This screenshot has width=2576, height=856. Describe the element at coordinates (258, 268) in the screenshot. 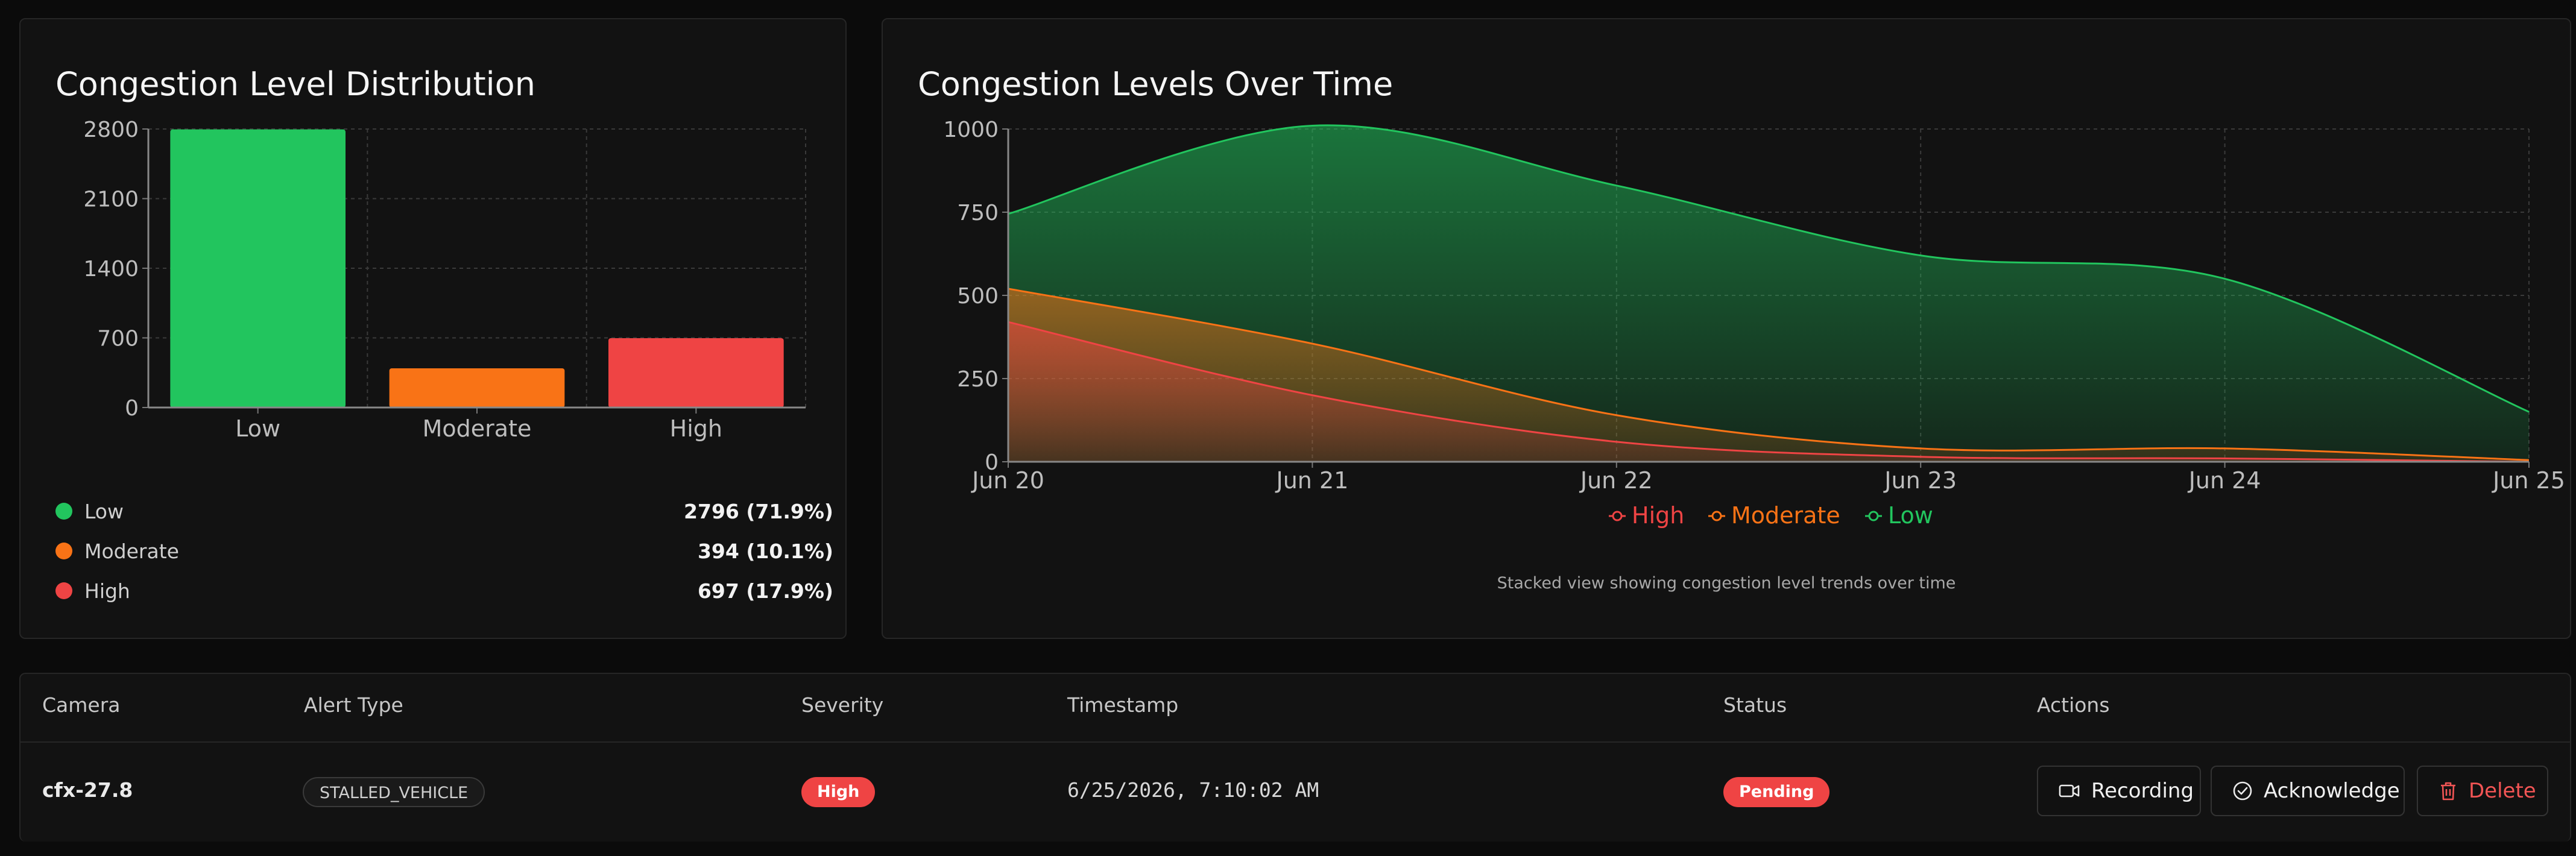

I see `bar-low` at that location.